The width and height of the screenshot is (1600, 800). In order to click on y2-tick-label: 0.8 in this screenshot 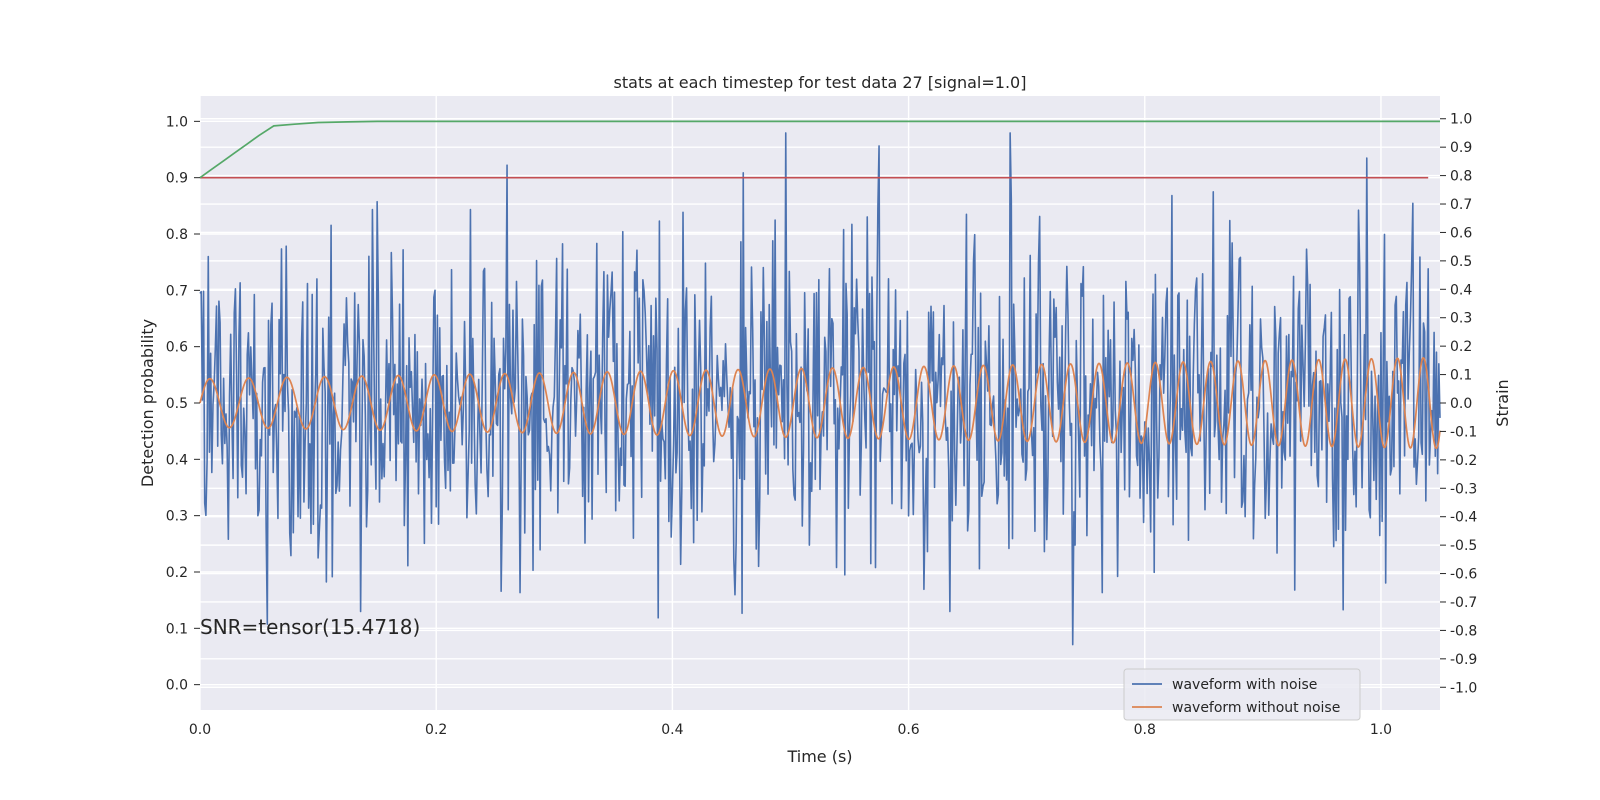, I will do `click(1461, 177)`.